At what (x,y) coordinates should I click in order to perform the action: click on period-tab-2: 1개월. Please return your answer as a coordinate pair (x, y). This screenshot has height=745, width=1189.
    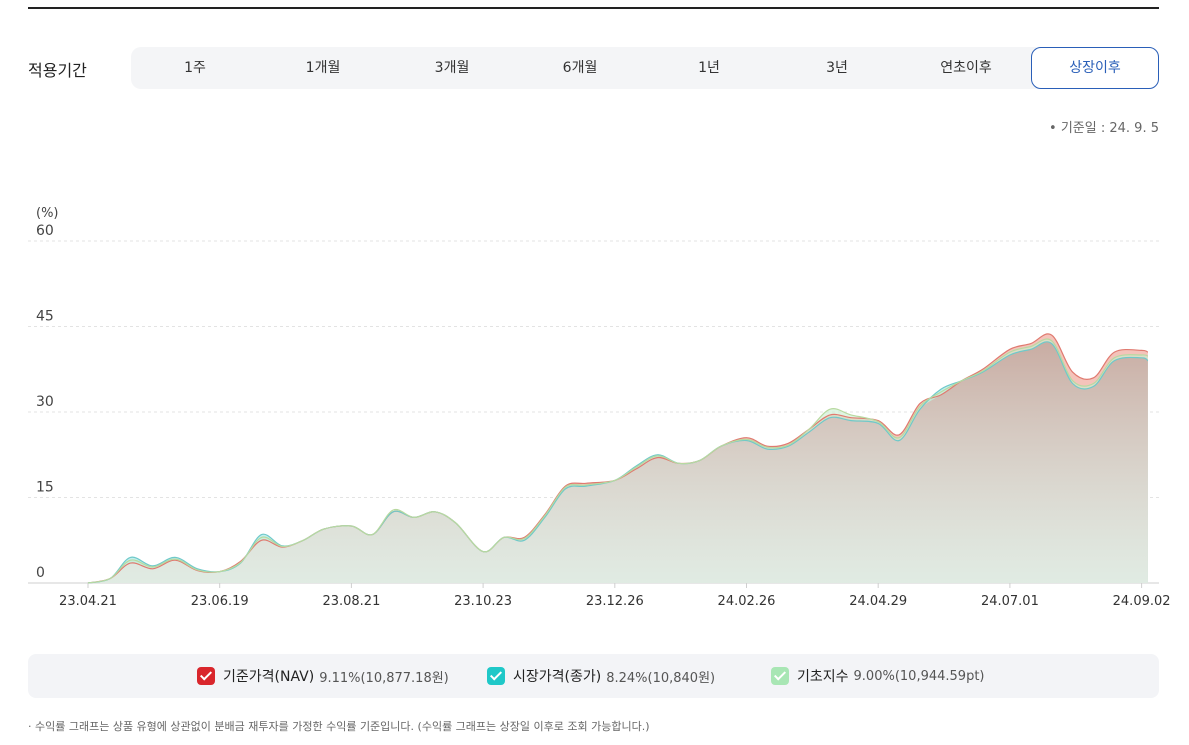
    Looking at the image, I should click on (323, 68).